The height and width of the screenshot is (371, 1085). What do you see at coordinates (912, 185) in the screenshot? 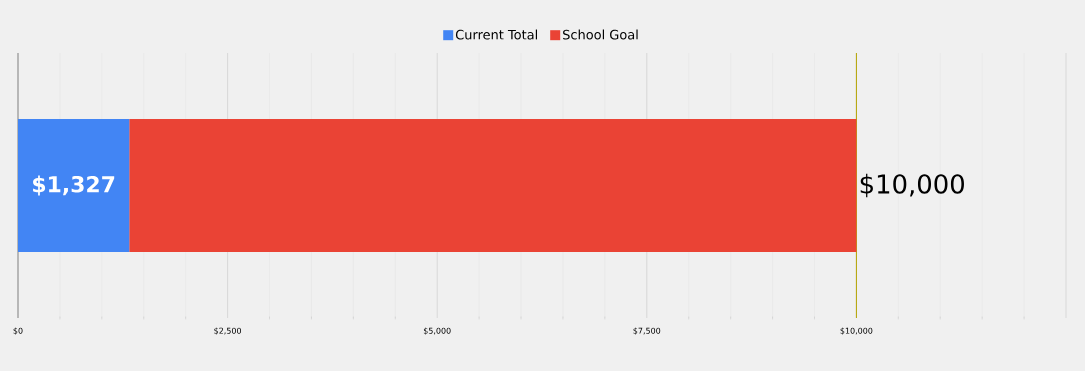
I see `total-label: $10,000` at bounding box center [912, 185].